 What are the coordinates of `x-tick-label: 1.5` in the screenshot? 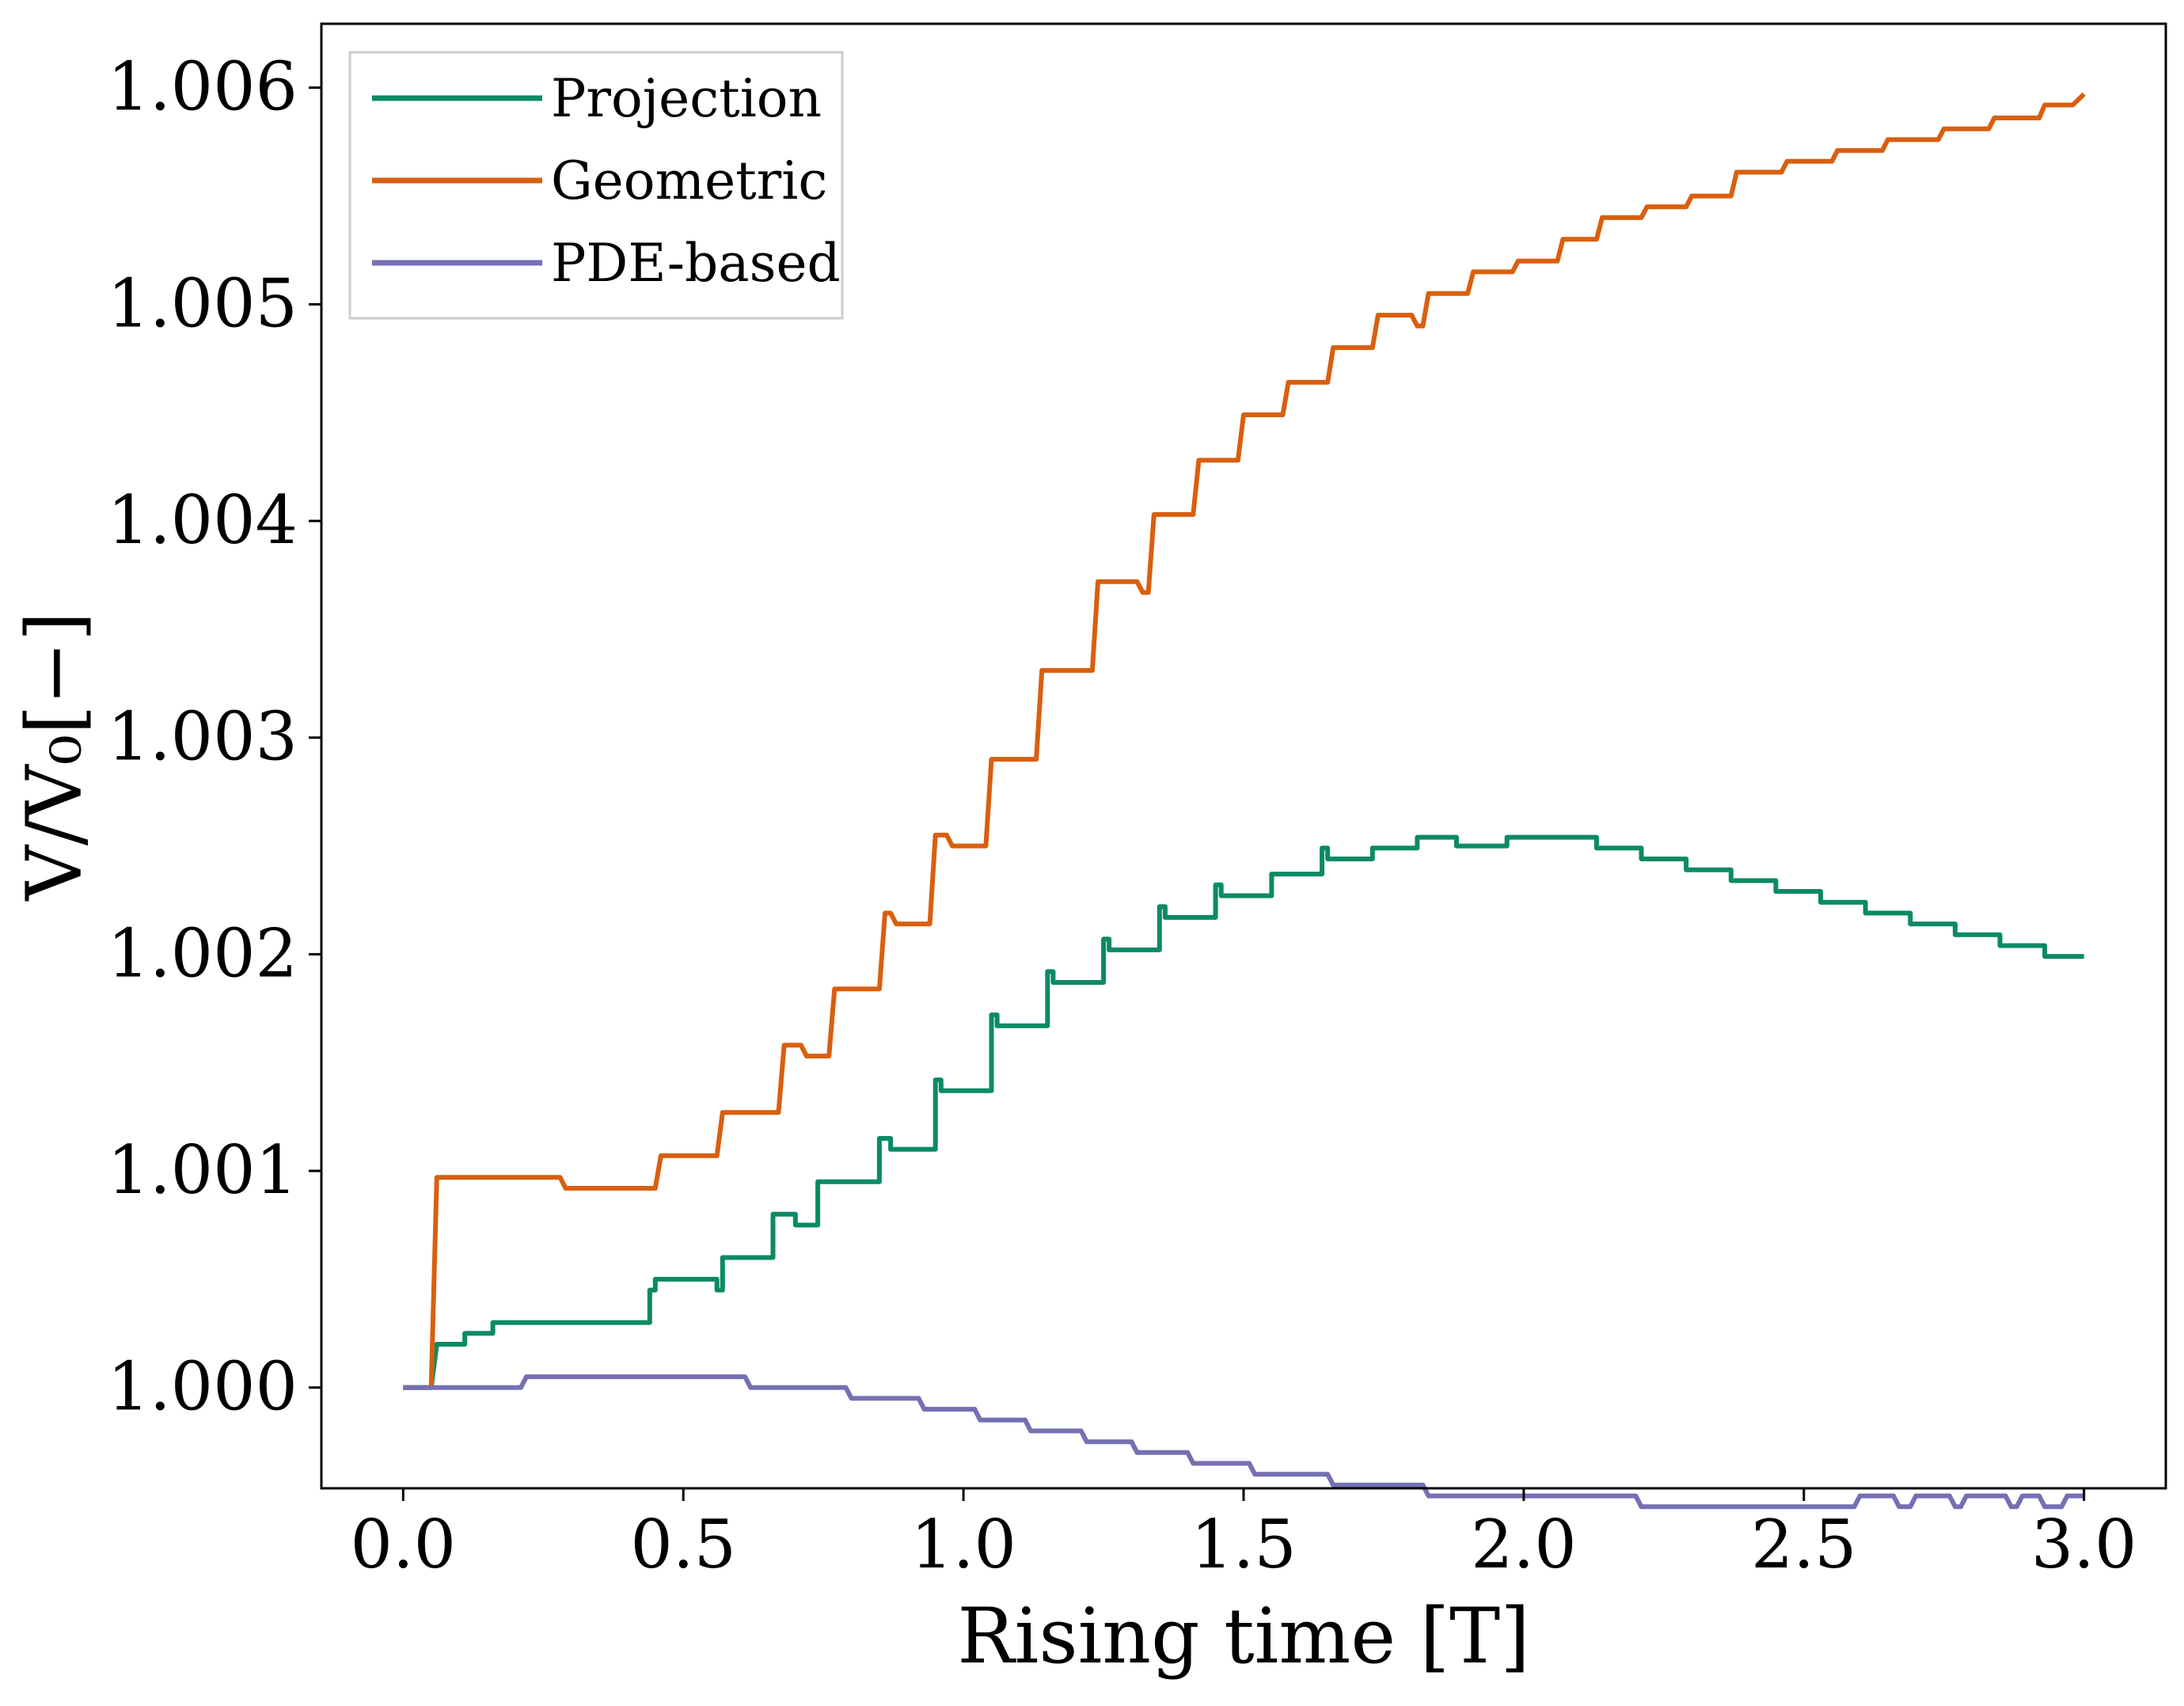 It's located at (1244, 1544).